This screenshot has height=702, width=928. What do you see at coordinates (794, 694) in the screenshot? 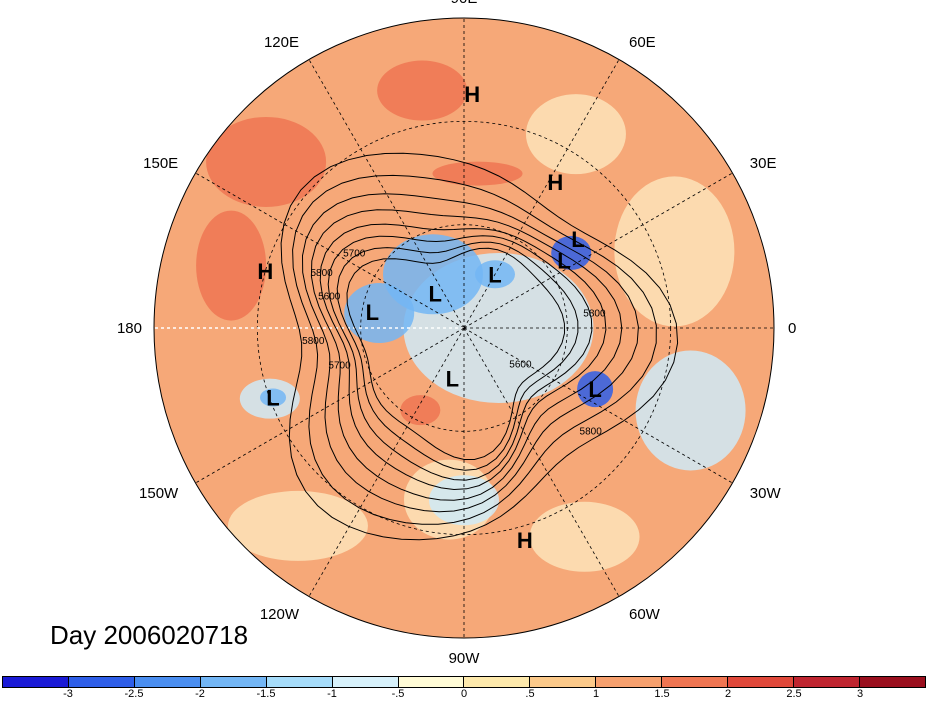
I see `colorbar-tick-label: 2.5` at bounding box center [794, 694].